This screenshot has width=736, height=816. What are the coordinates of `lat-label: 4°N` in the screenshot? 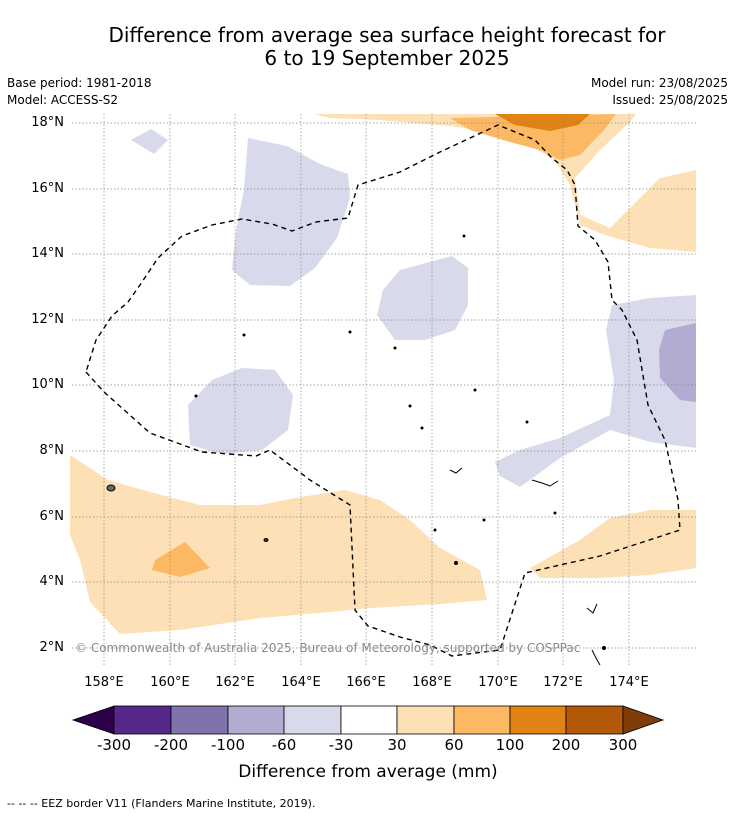 It's located at (52, 581).